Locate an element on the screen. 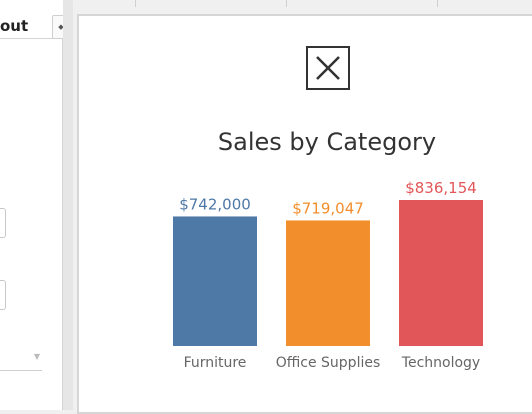  bar-technology is located at coordinates (441, 273).